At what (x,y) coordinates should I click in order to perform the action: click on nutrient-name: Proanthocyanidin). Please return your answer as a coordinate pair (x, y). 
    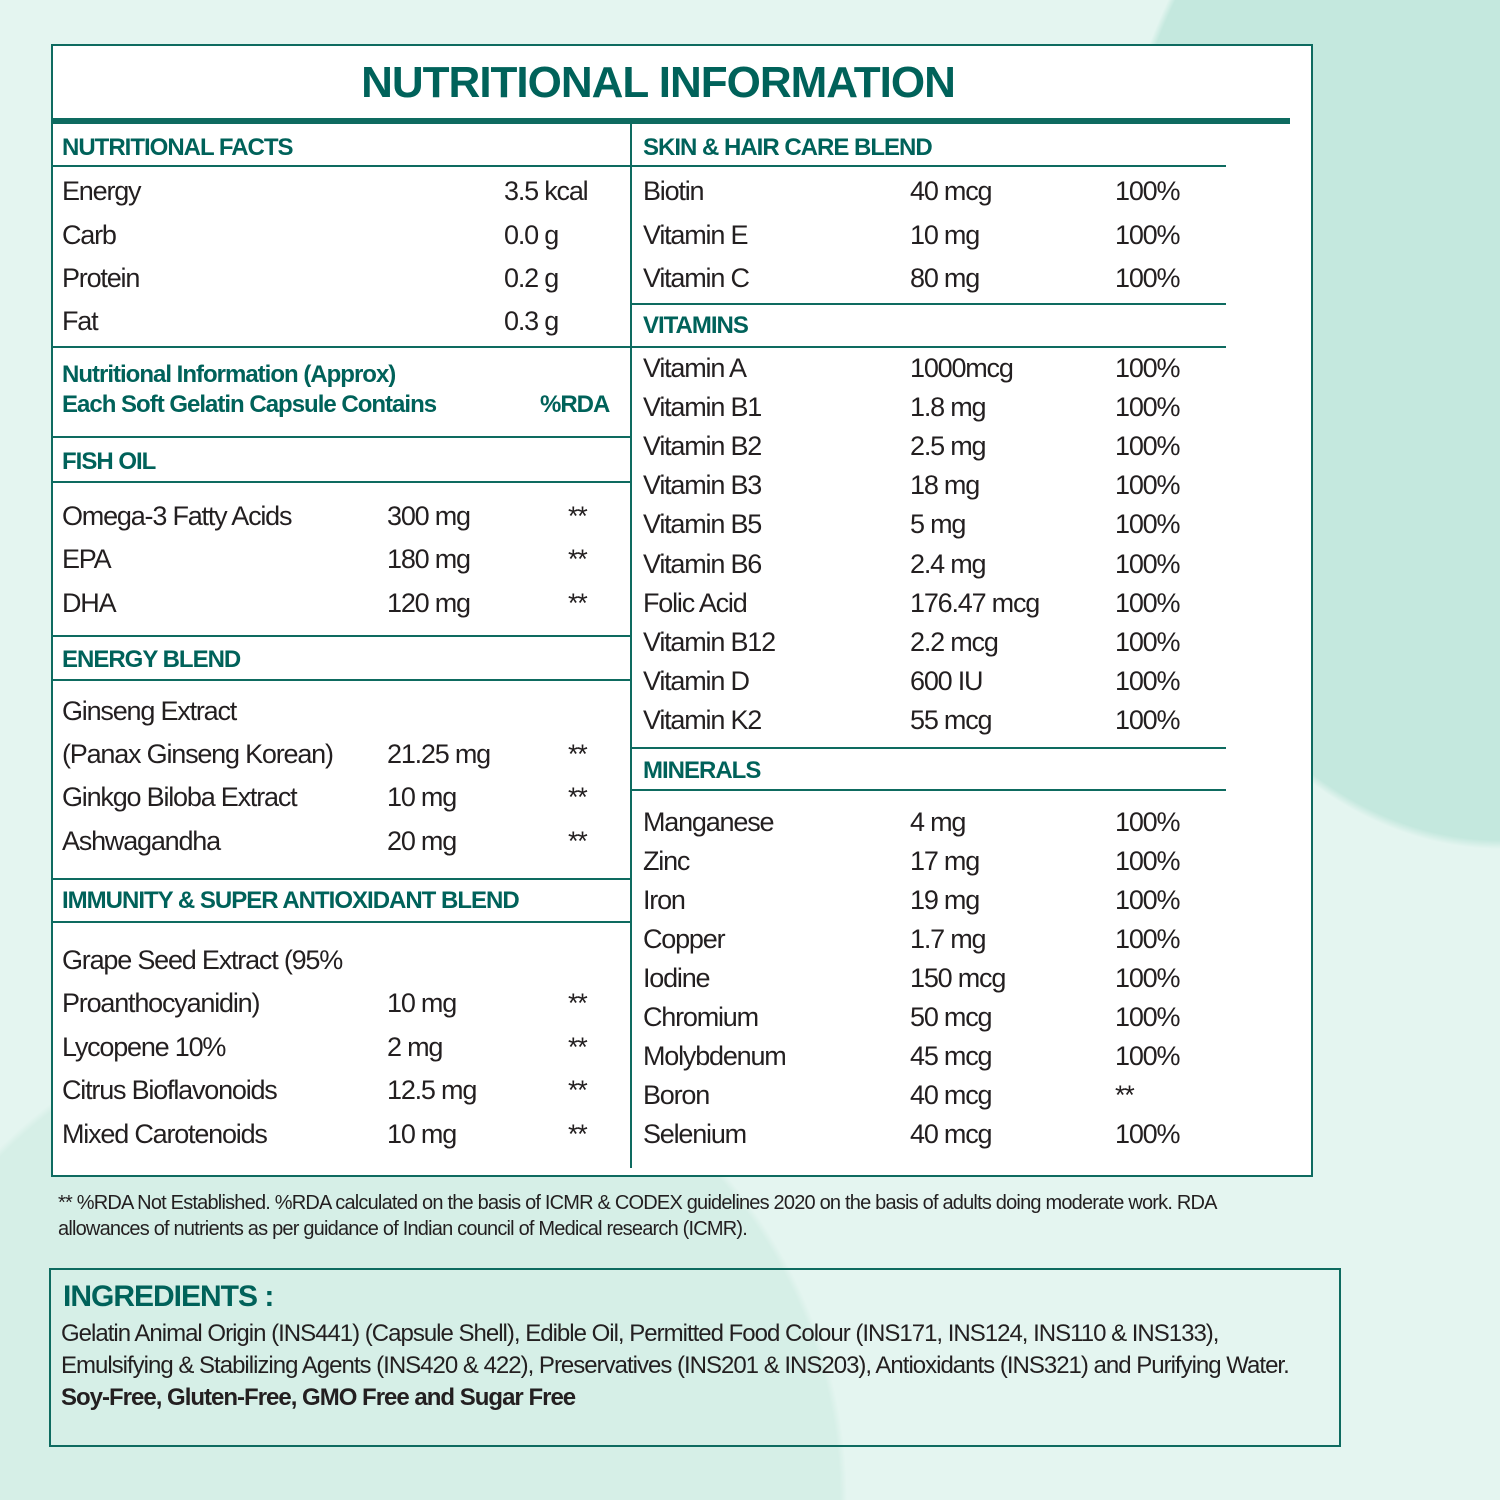
    Looking at the image, I should click on (161, 1003).